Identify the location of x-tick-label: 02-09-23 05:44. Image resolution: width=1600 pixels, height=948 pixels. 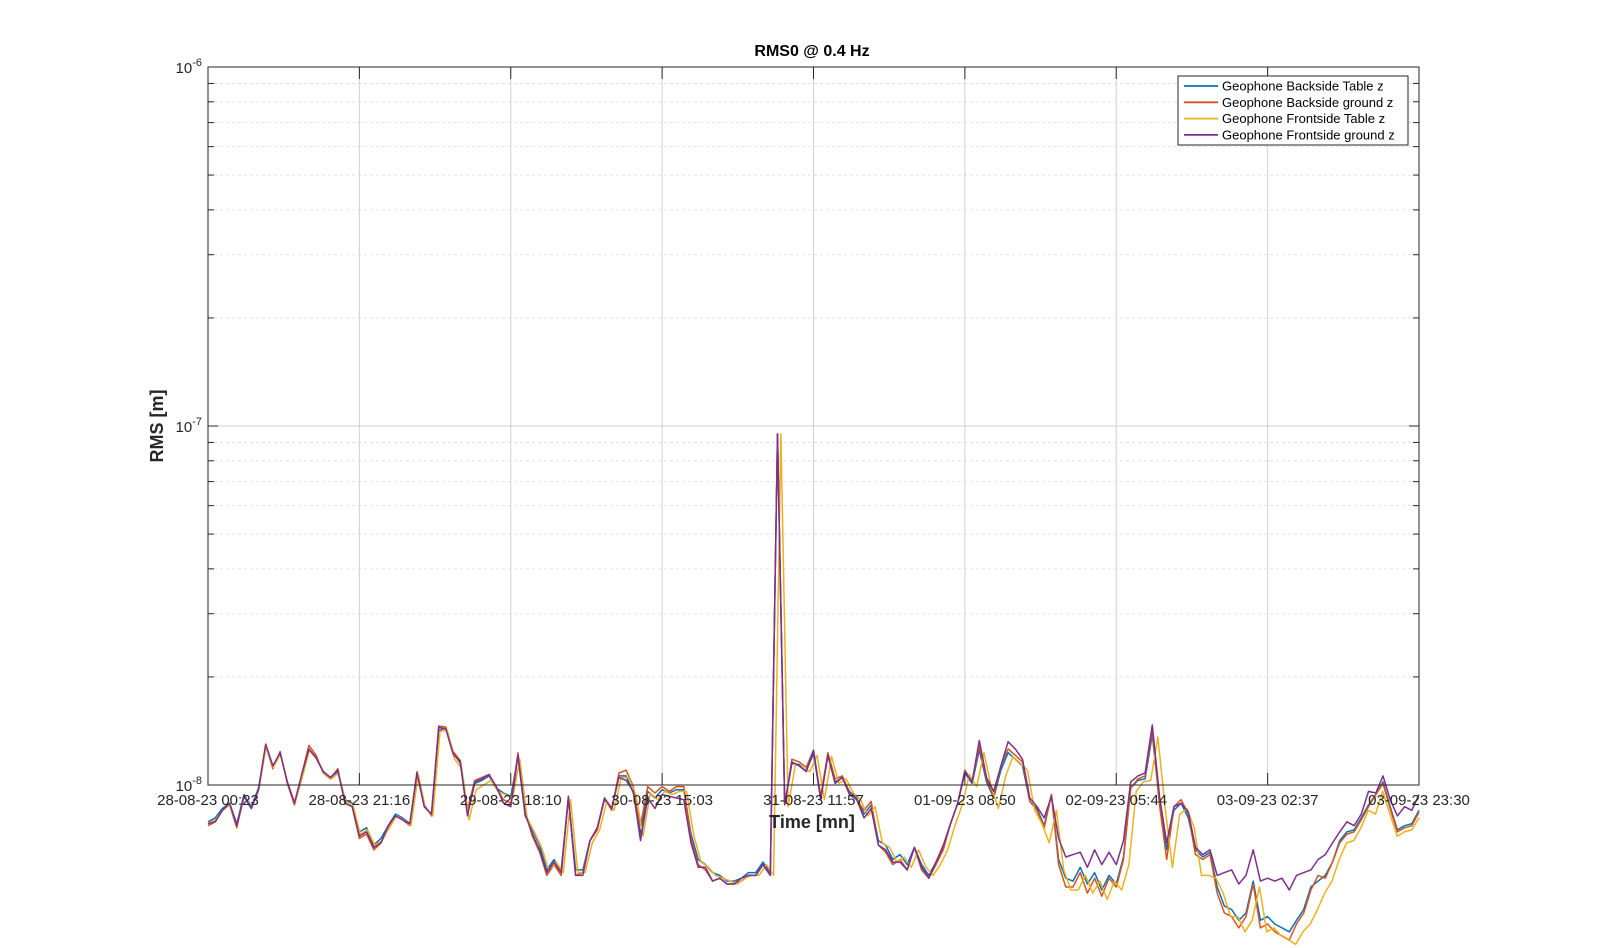
(1116, 800).